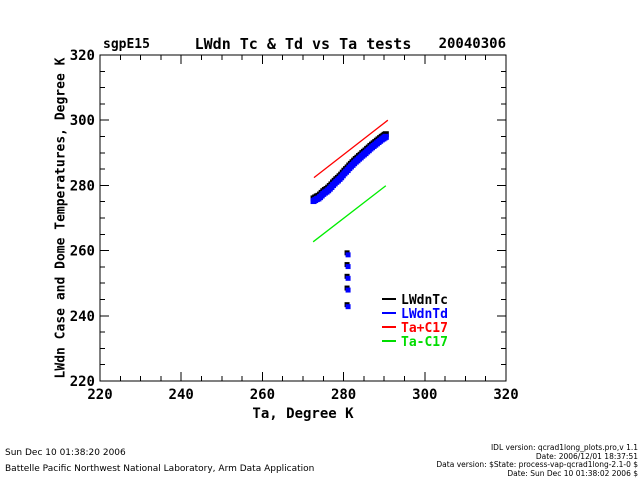 This screenshot has width=640, height=480. I want to click on footer-data-date: Date: Sun Dec 10 01:38:02 2006 $, so click(572, 473).